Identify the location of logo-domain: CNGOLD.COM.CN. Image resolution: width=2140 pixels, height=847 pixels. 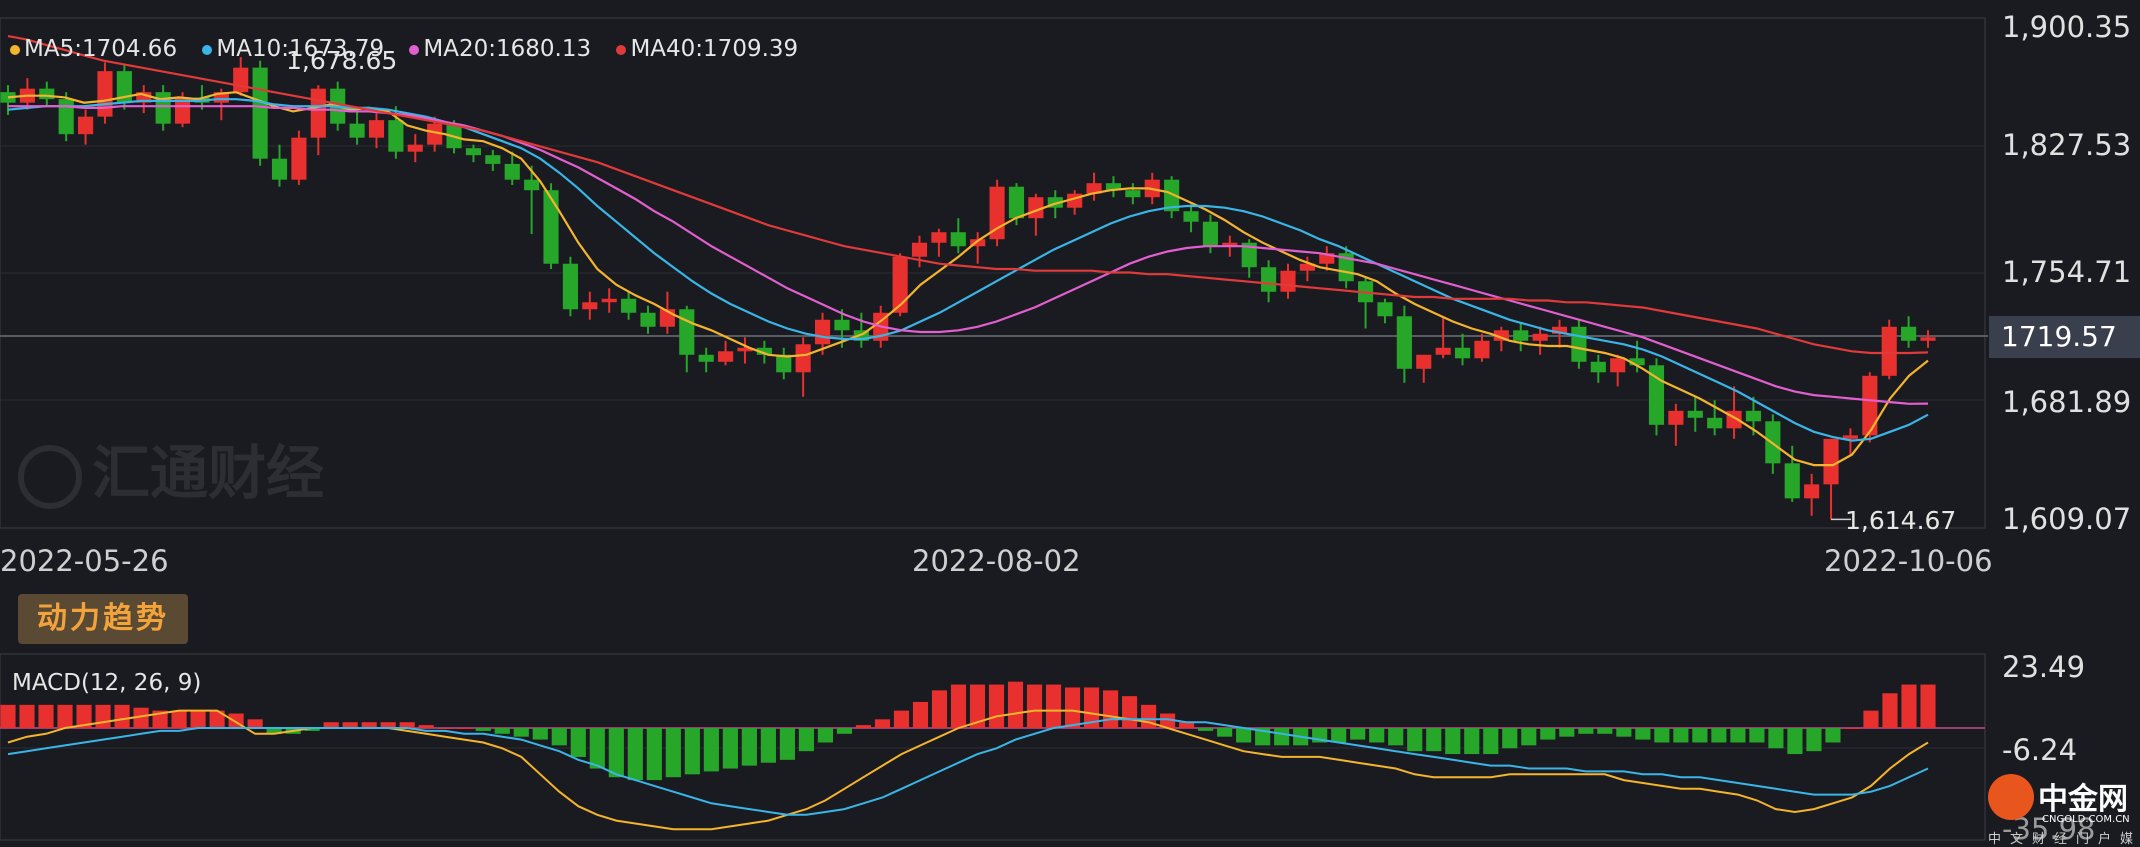
(2086, 819).